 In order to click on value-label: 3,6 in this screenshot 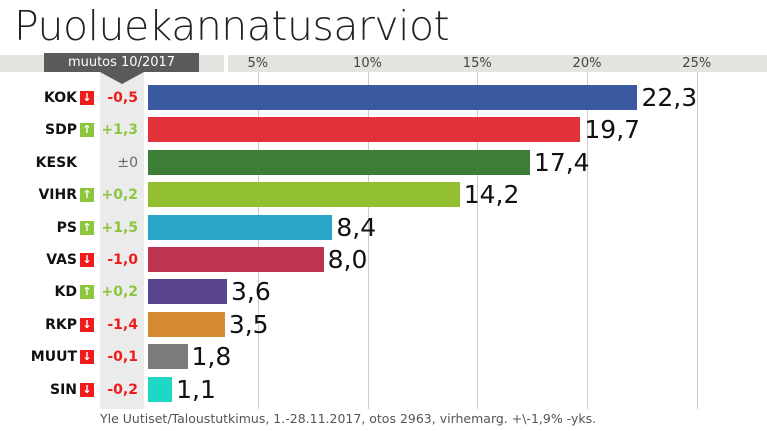, I will do `click(251, 292)`.